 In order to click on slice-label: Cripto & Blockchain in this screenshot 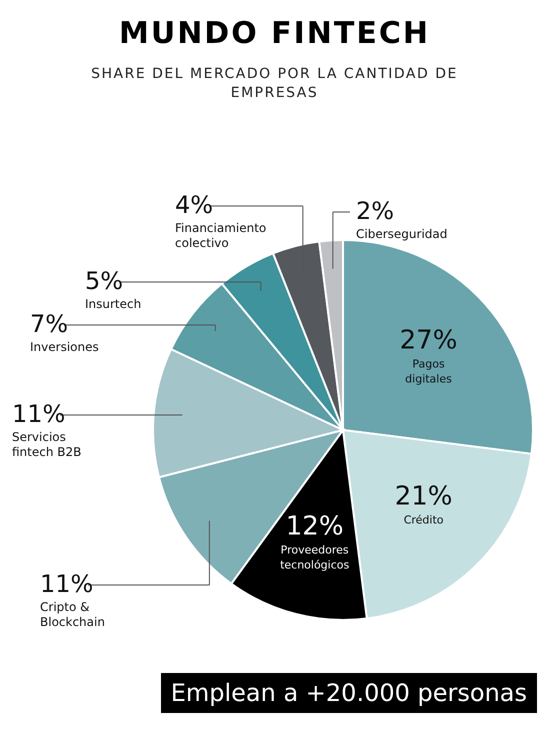, I will do `click(72, 614)`.